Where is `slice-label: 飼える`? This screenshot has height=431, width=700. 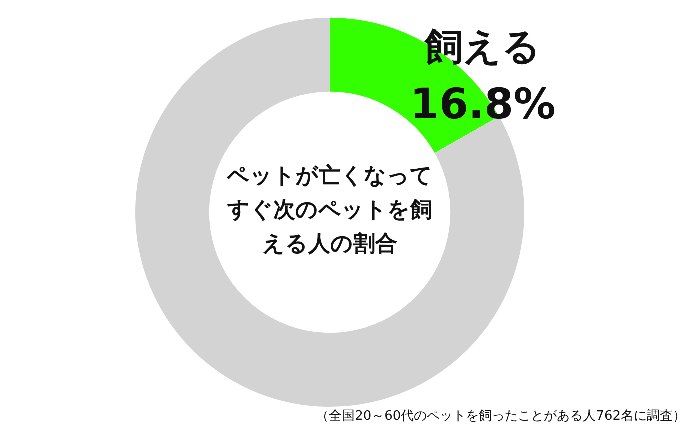 slice-label: 飼える is located at coordinates (482, 46).